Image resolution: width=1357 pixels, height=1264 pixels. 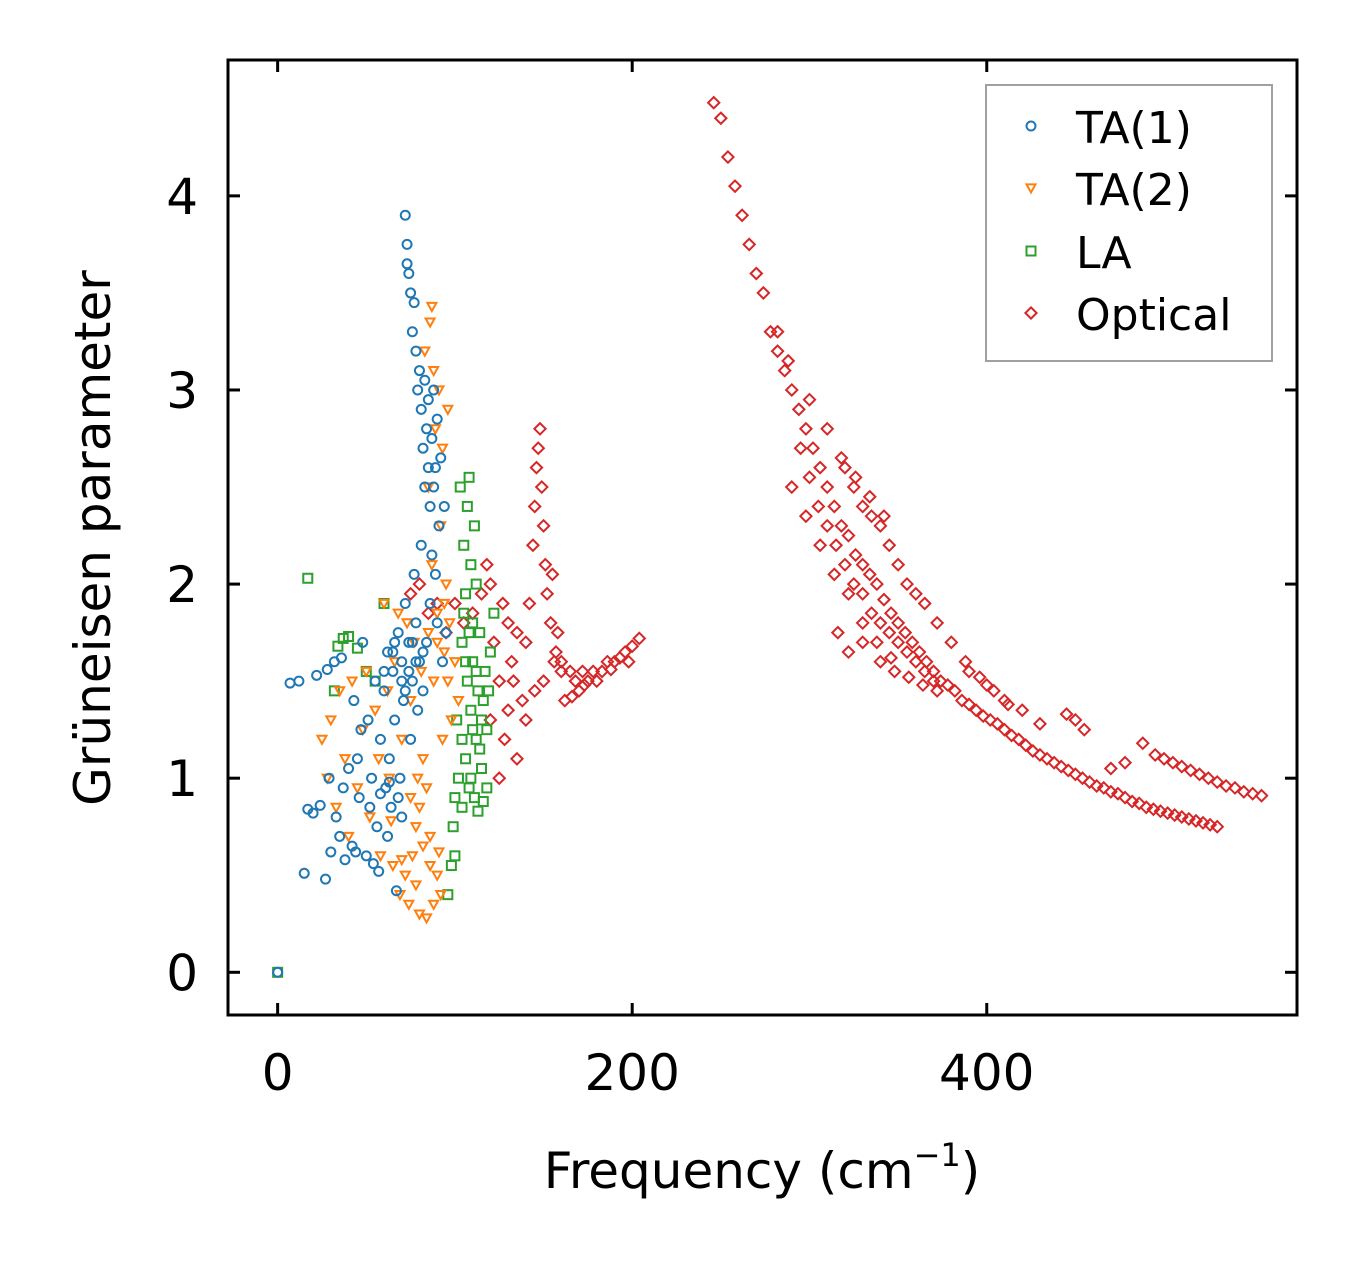 What do you see at coordinates (182, 779) in the screenshot?
I see `y-tick-label: 1` at bounding box center [182, 779].